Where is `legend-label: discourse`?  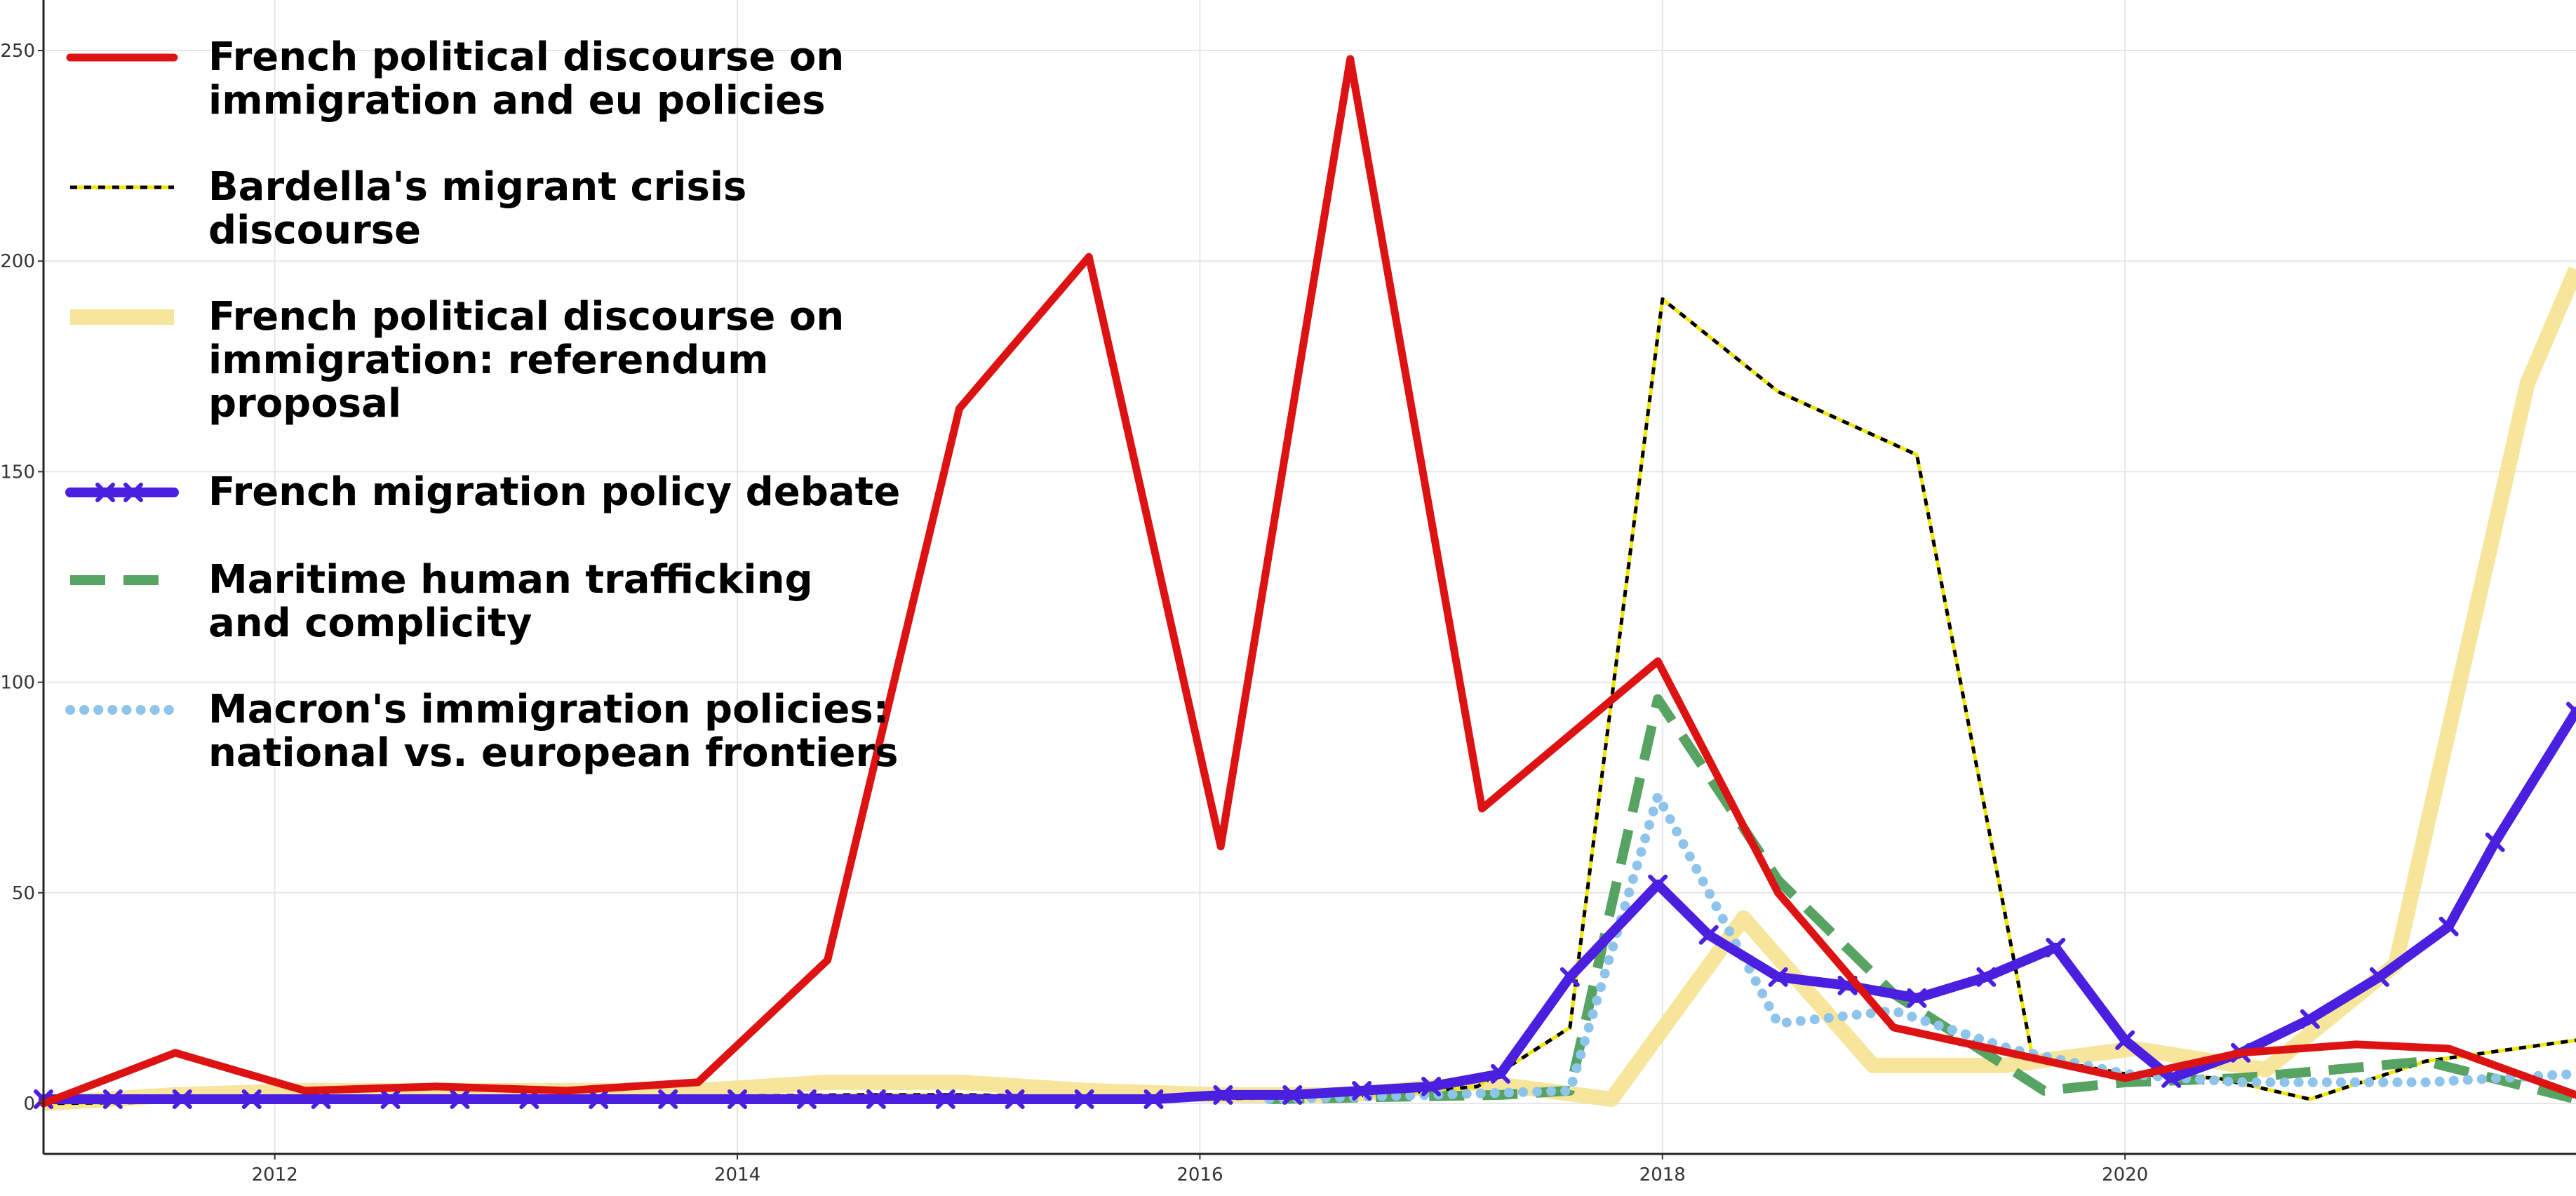
legend-label: discourse is located at coordinates (314, 230).